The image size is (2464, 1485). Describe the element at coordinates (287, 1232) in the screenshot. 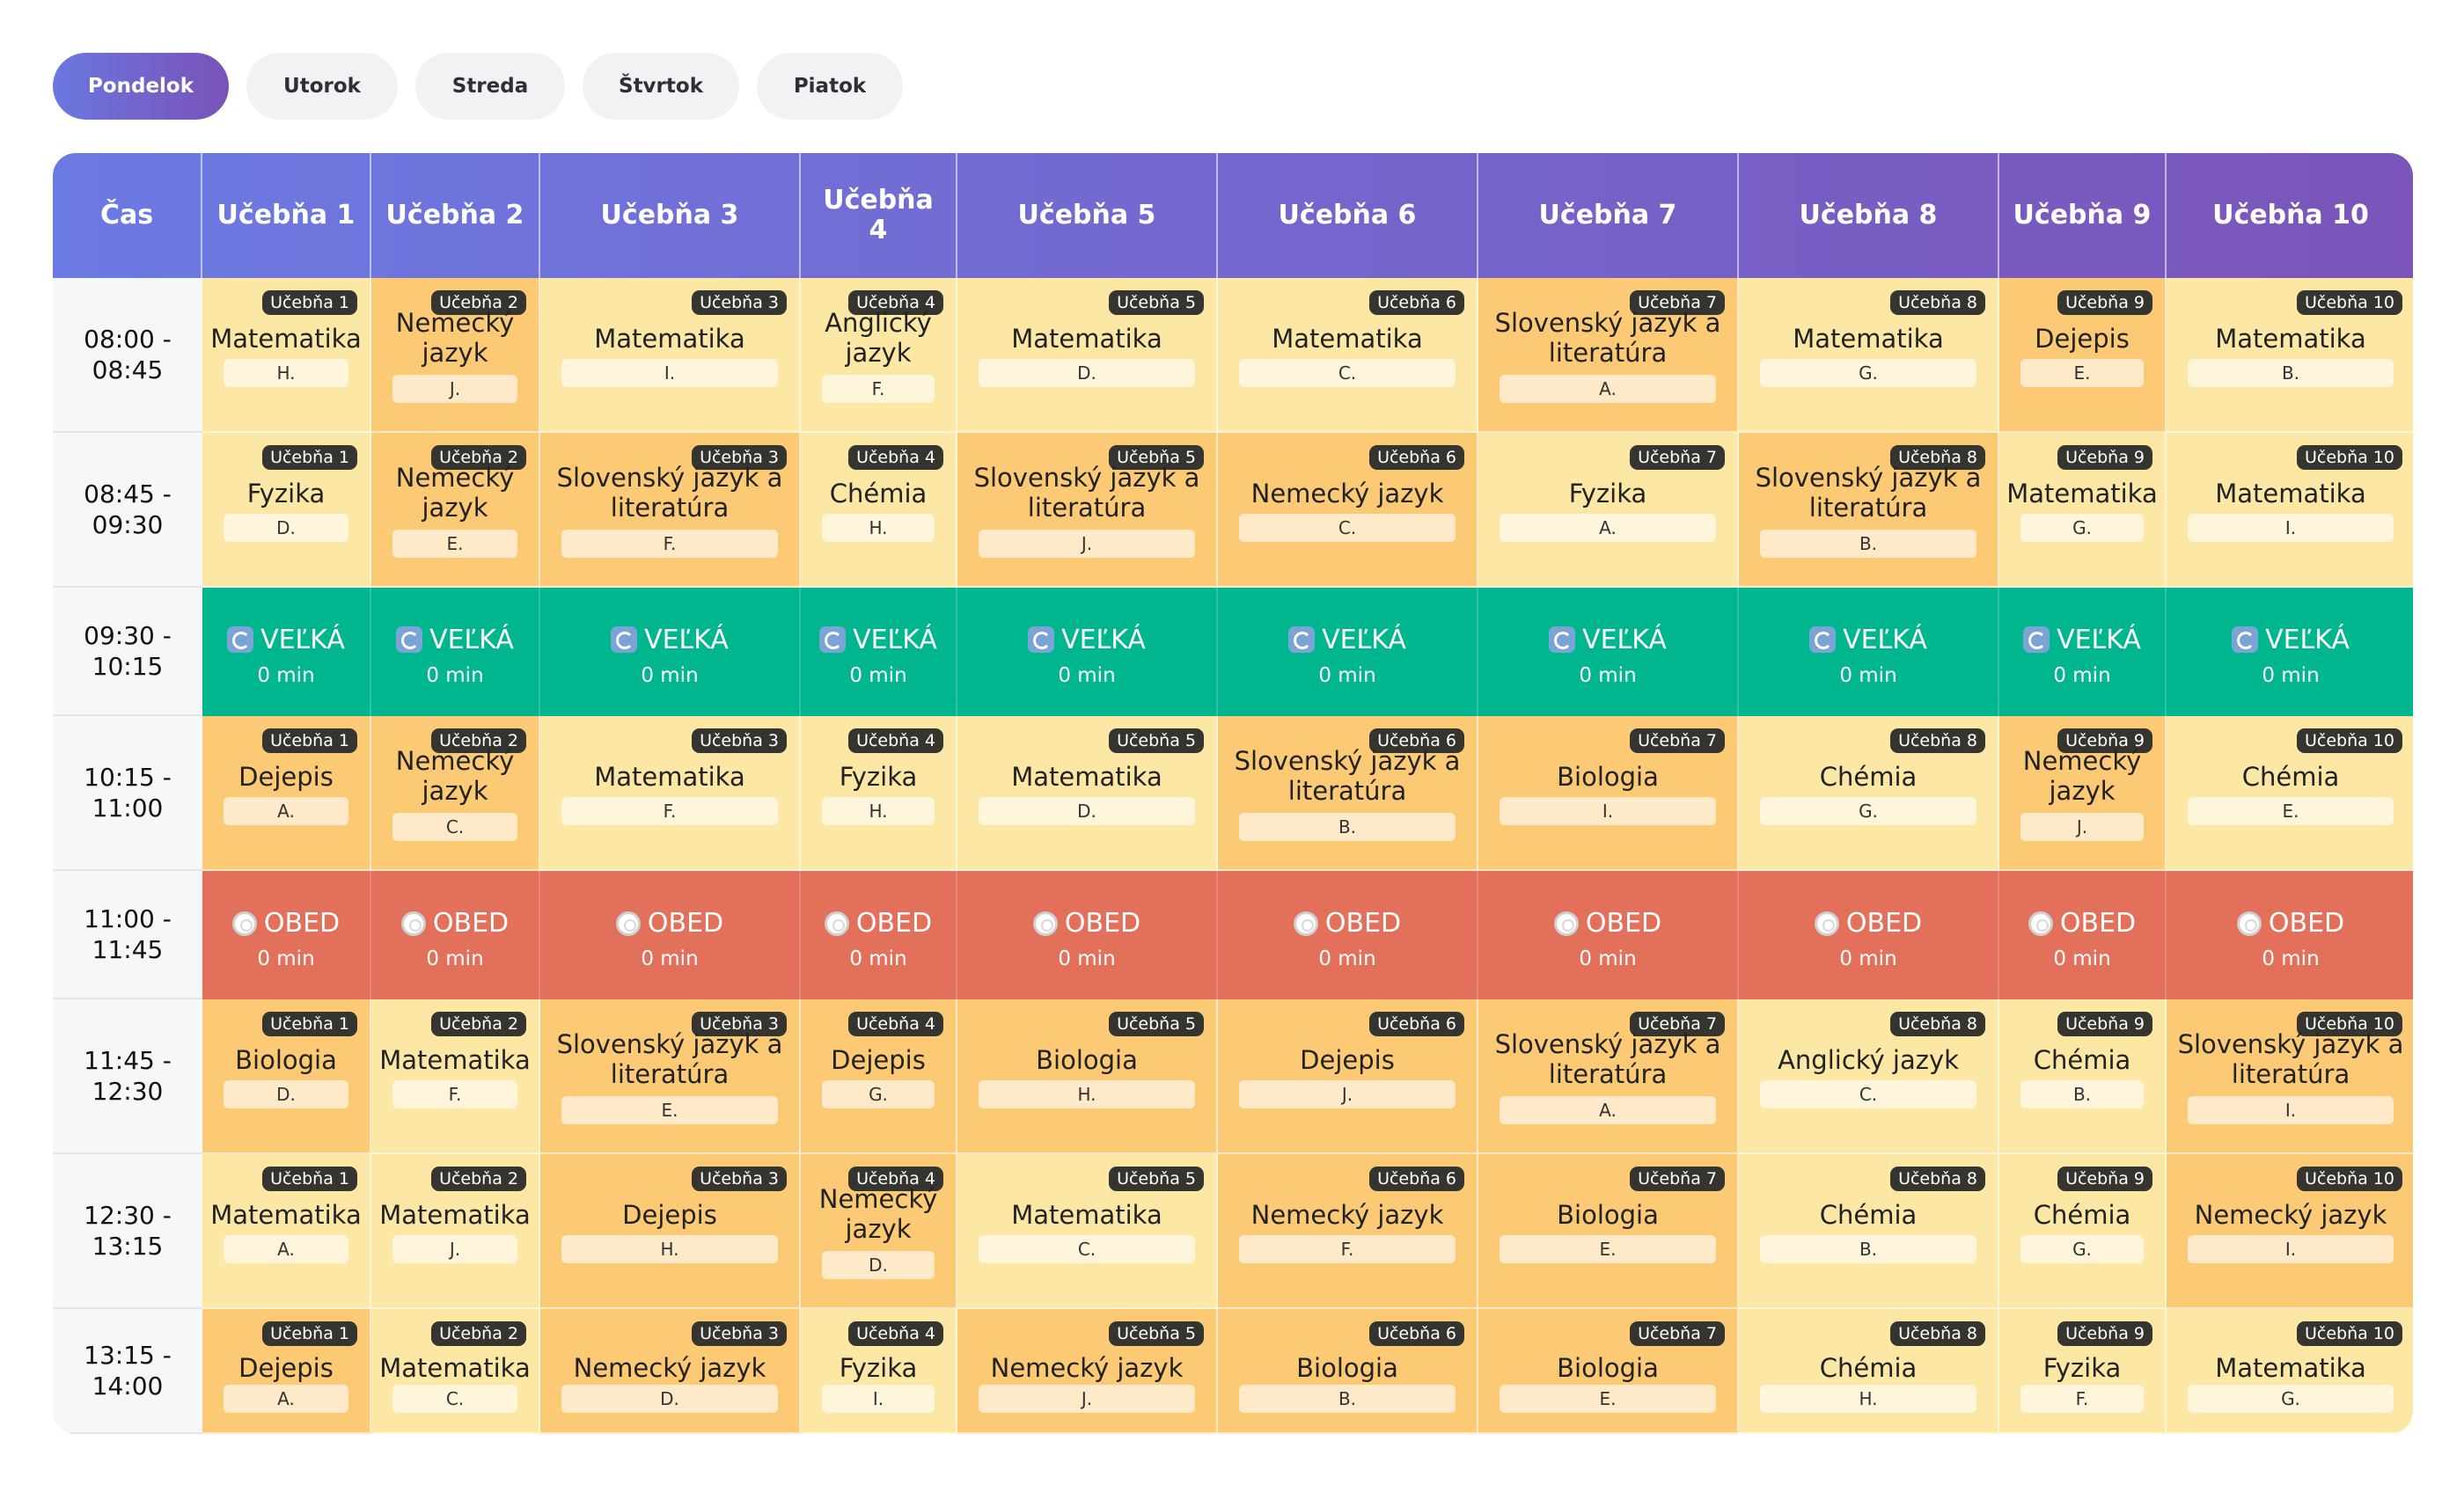

I see `lesson-cell: Učebňa 1 Matematika A.` at that location.